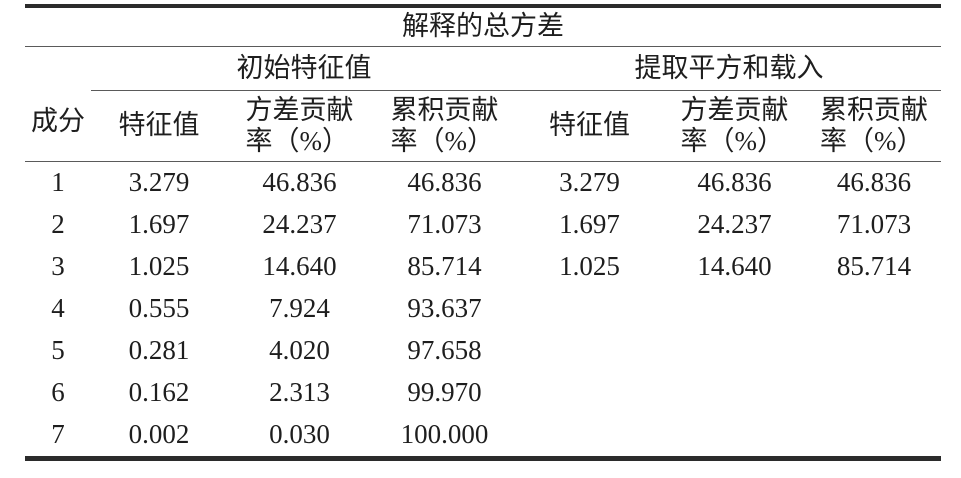  Describe the element at coordinates (58, 308) in the screenshot. I see `cell-component: 4` at that location.